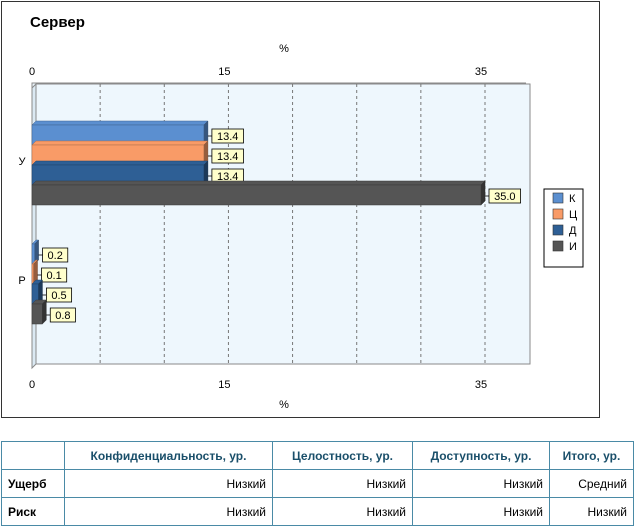 This screenshot has height=526, width=634. What do you see at coordinates (57, 22) in the screenshot?
I see `chart-title: Сервер` at bounding box center [57, 22].